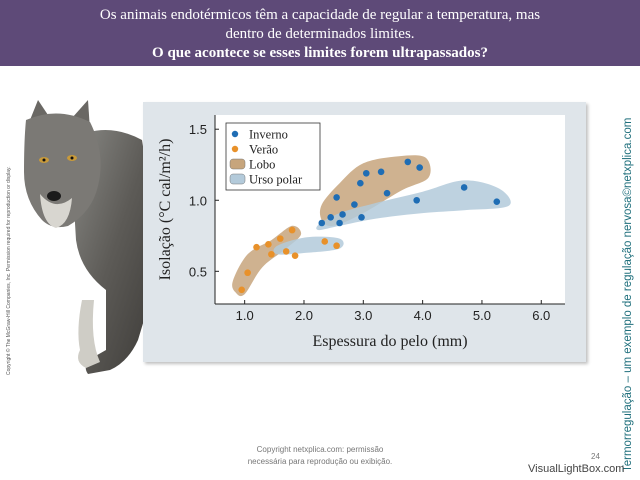 Image resolution: width=640 pixels, height=480 pixels. What do you see at coordinates (268, 135) in the screenshot?
I see `legend-label: Inverno` at bounding box center [268, 135].